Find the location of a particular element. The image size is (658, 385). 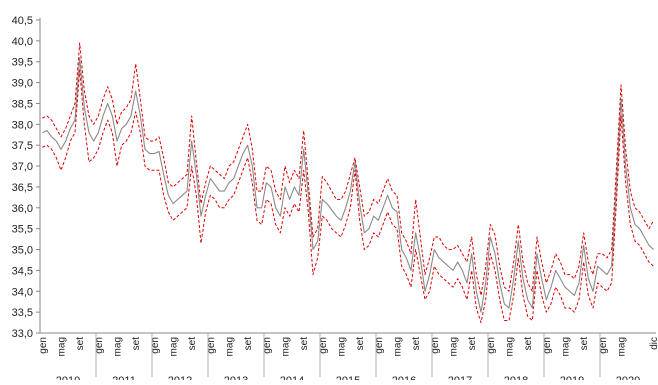

year-label: 2020 is located at coordinates (628, 377).